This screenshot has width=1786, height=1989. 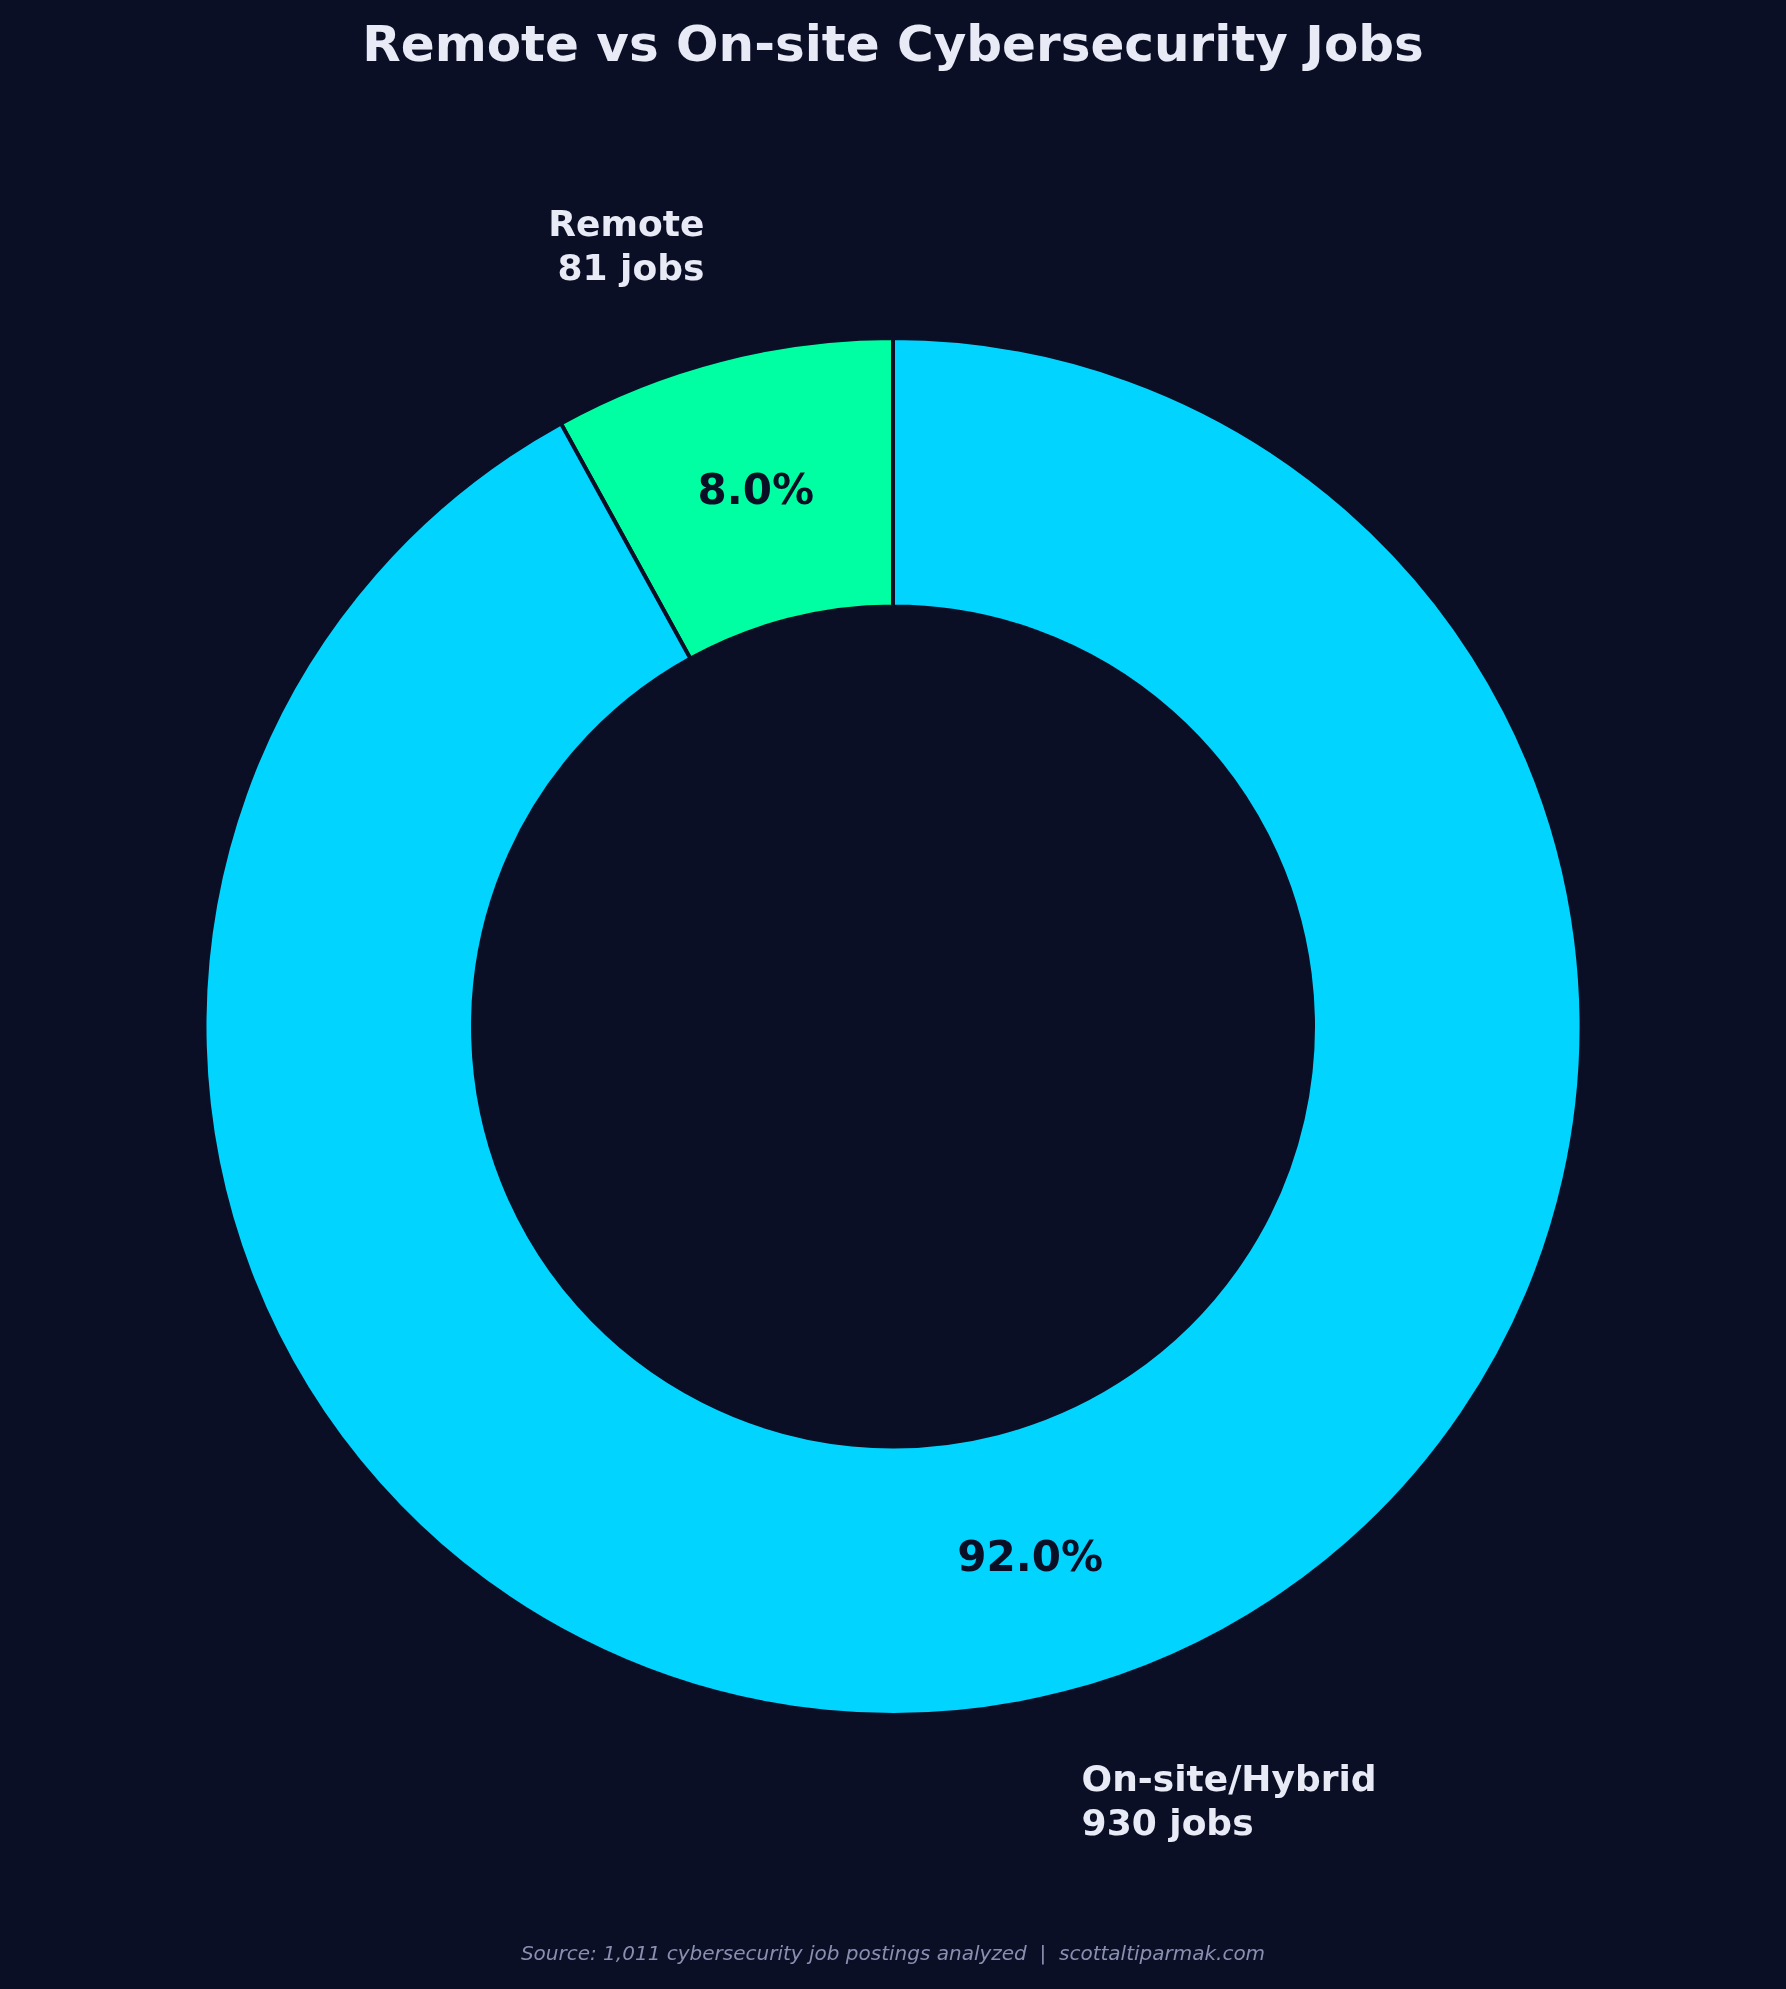 What do you see at coordinates (626, 224) in the screenshot?
I see `slice-label: Remote` at bounding box center [626, 224].